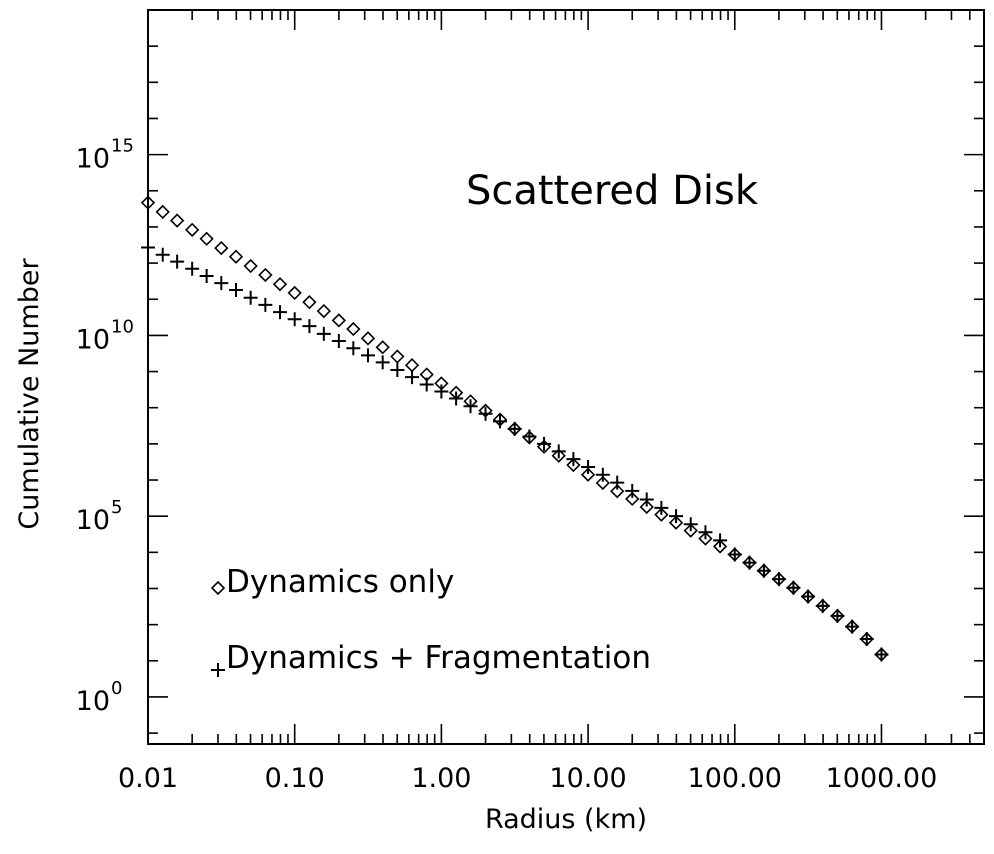 The height and width of the screenshot is (854, 994). I want to click on y-tick-label: 10 10, so click(105, 335).